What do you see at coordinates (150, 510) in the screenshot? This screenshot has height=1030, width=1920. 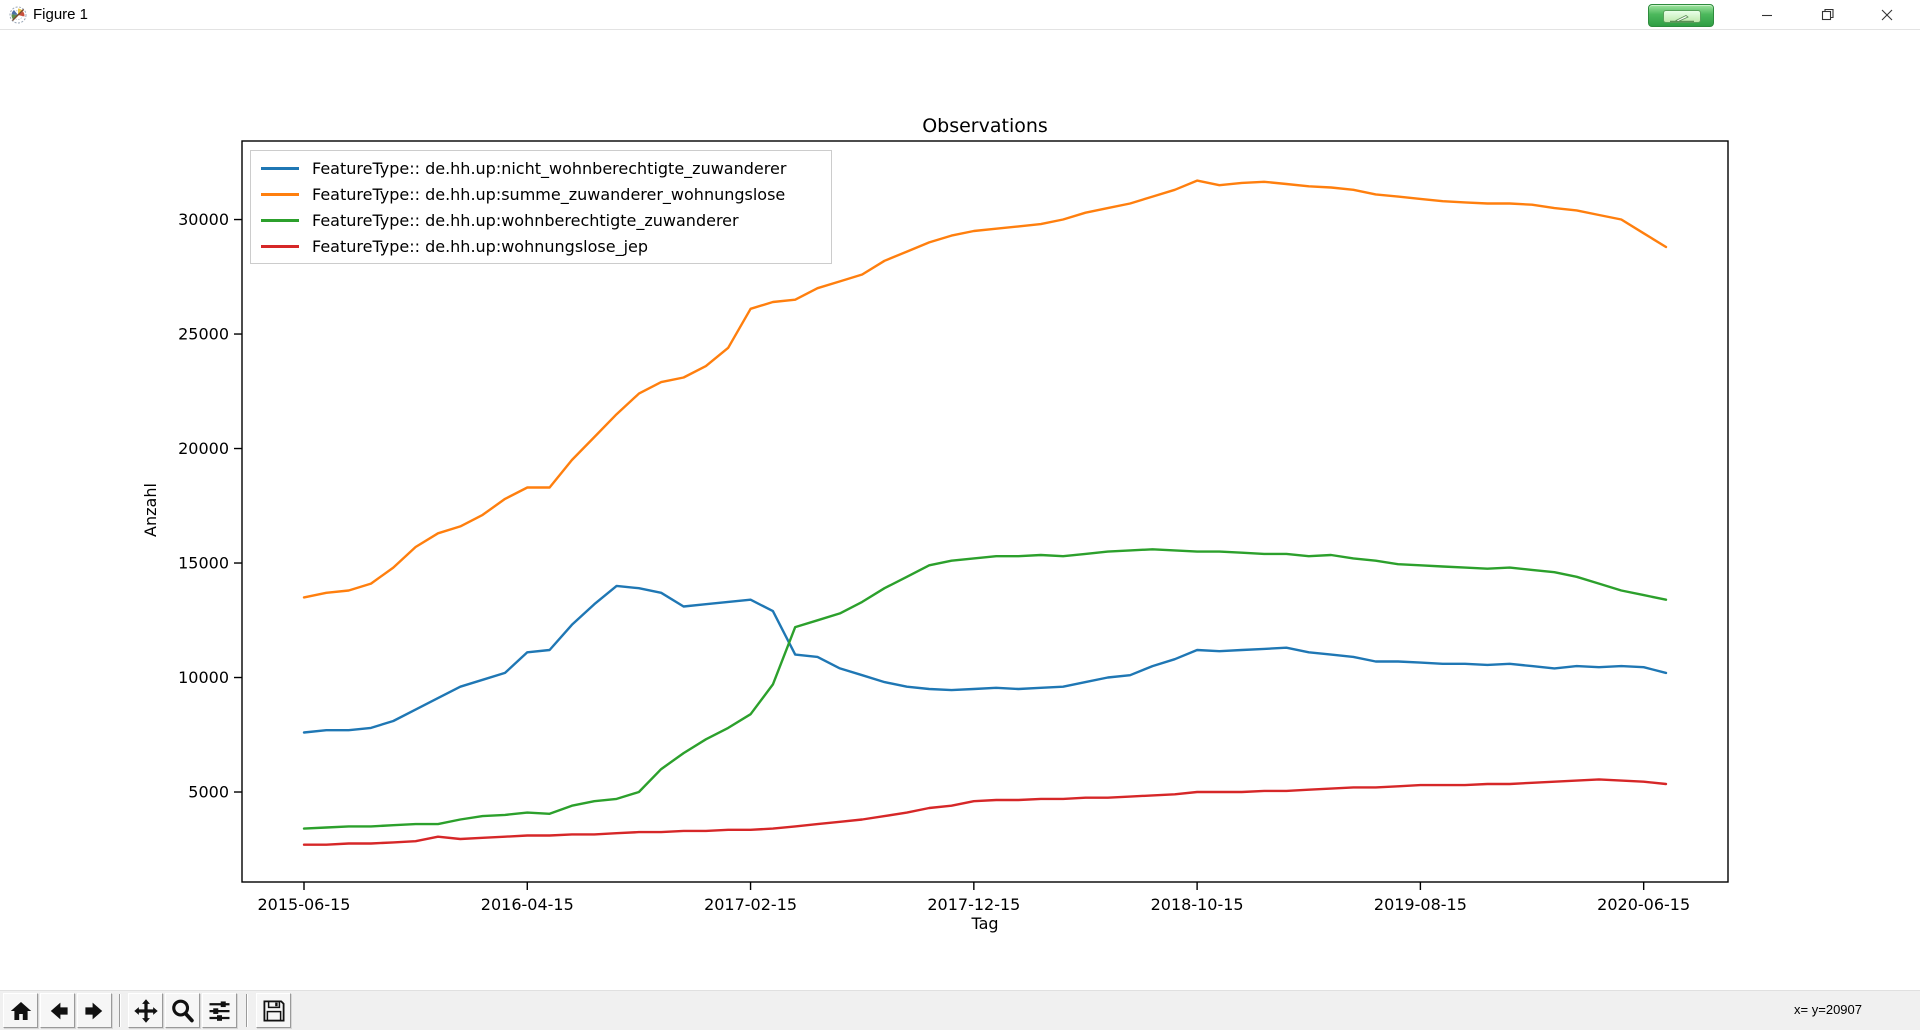 I see `y-axis-label: Anzahl` at bounding box center [150, 510].